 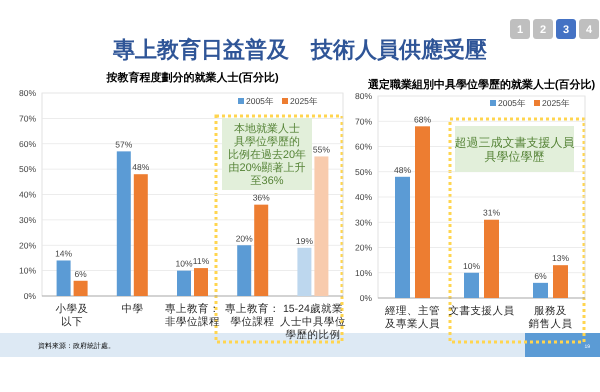 I want to click on data-label: 55%, so click(x=321, y=149).